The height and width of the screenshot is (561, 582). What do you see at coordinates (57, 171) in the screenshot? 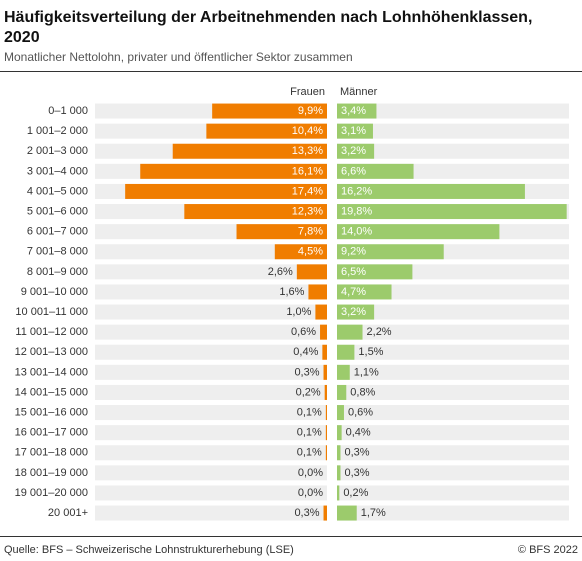
I see `y-tick-label: 3 001–4 000` at bounding box center [57, 171].